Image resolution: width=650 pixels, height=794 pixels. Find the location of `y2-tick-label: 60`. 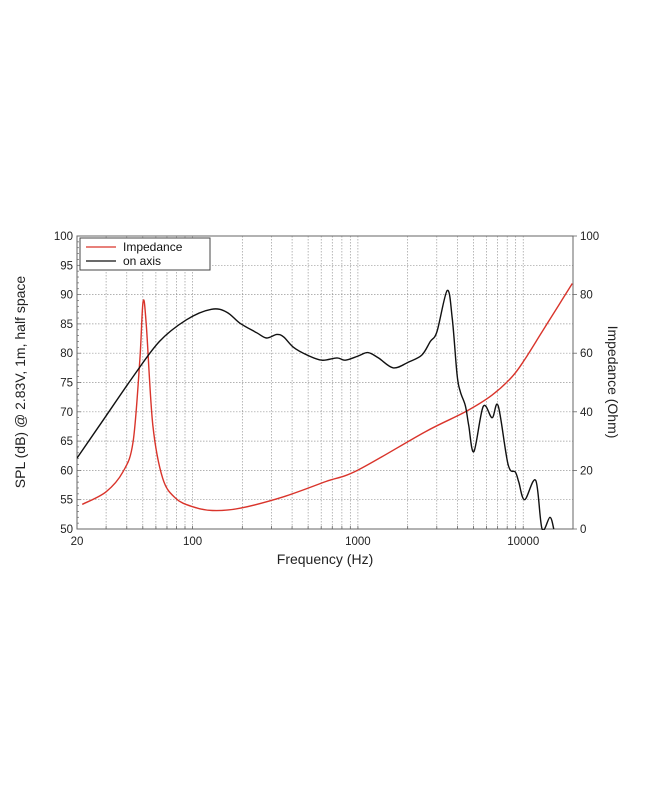

y2-tick-label: 60 is located at coordinates (586, 354).